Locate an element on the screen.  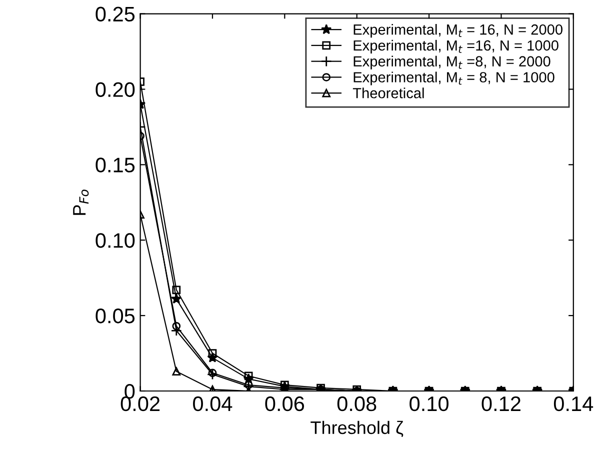
y-tick-label: 0.15 is located at coordinates (115, 165).